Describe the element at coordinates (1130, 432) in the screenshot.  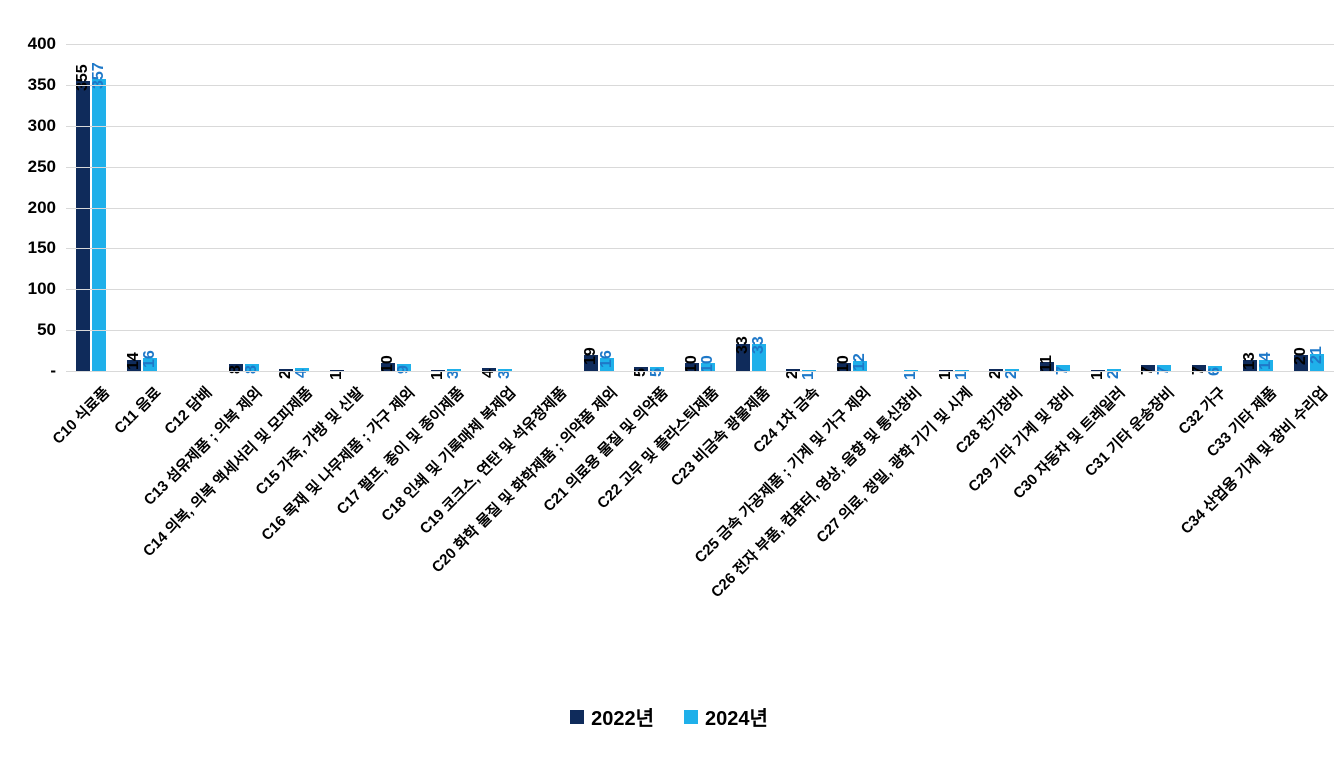
I see `x-axis-category-label: C31 기타 운송장비` at that location.